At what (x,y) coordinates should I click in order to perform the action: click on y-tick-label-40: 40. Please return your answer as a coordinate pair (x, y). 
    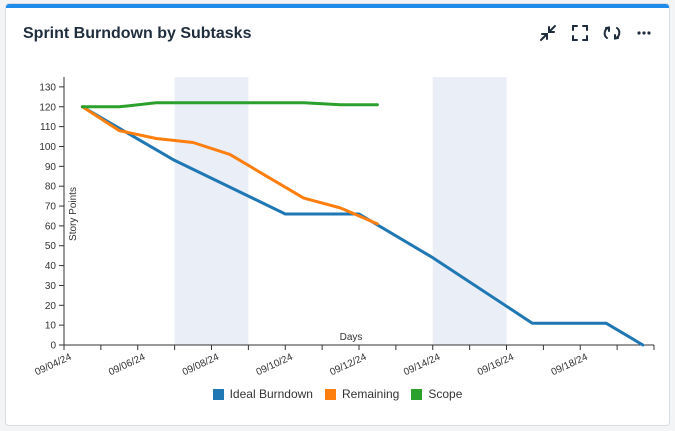
    Looking at the image, I should click on (51, 266).